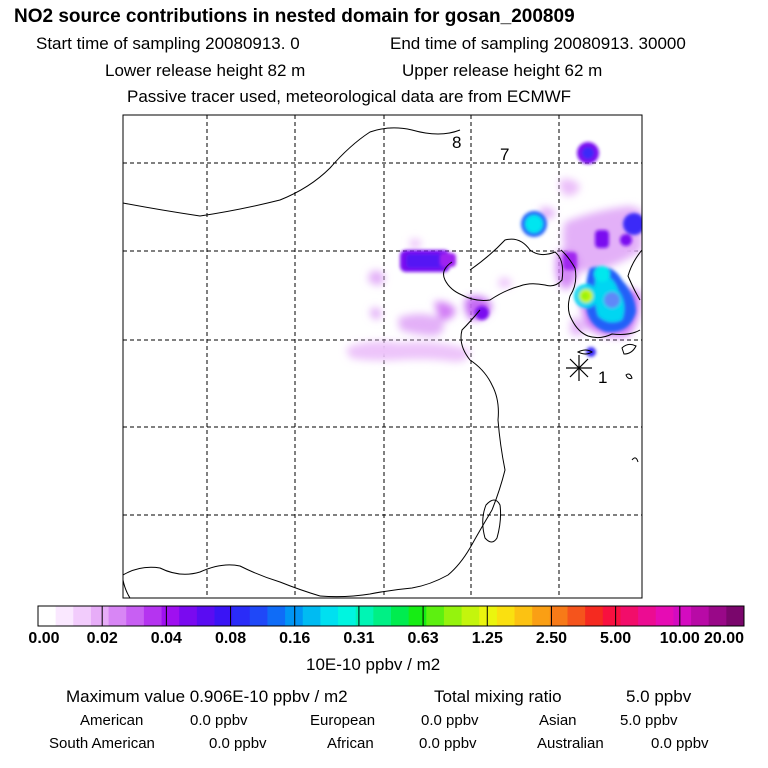  Describe the element at coordinates (102, 638) in the screenshot. I see `colorbar-tick-label: 0.02` at that location.